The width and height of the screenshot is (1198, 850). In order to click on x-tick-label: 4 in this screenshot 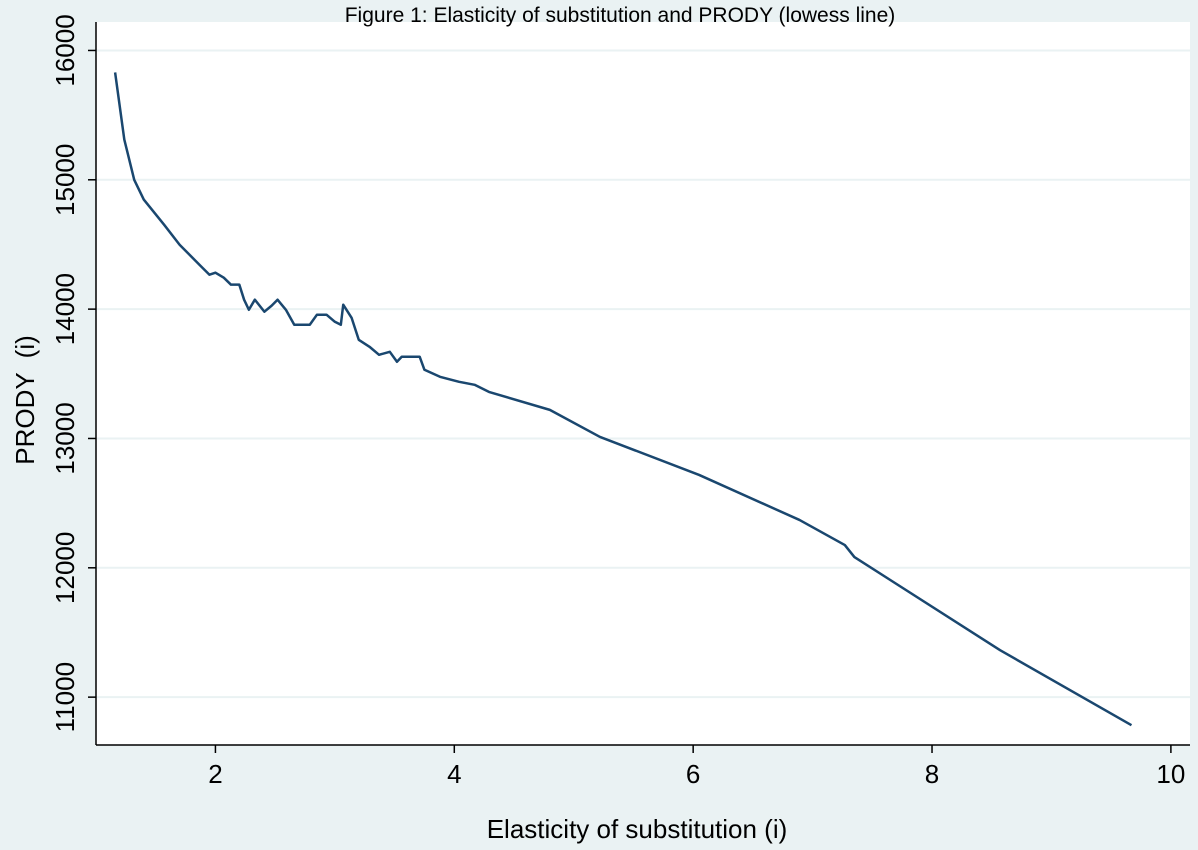, I will do `click(454, 774)`.